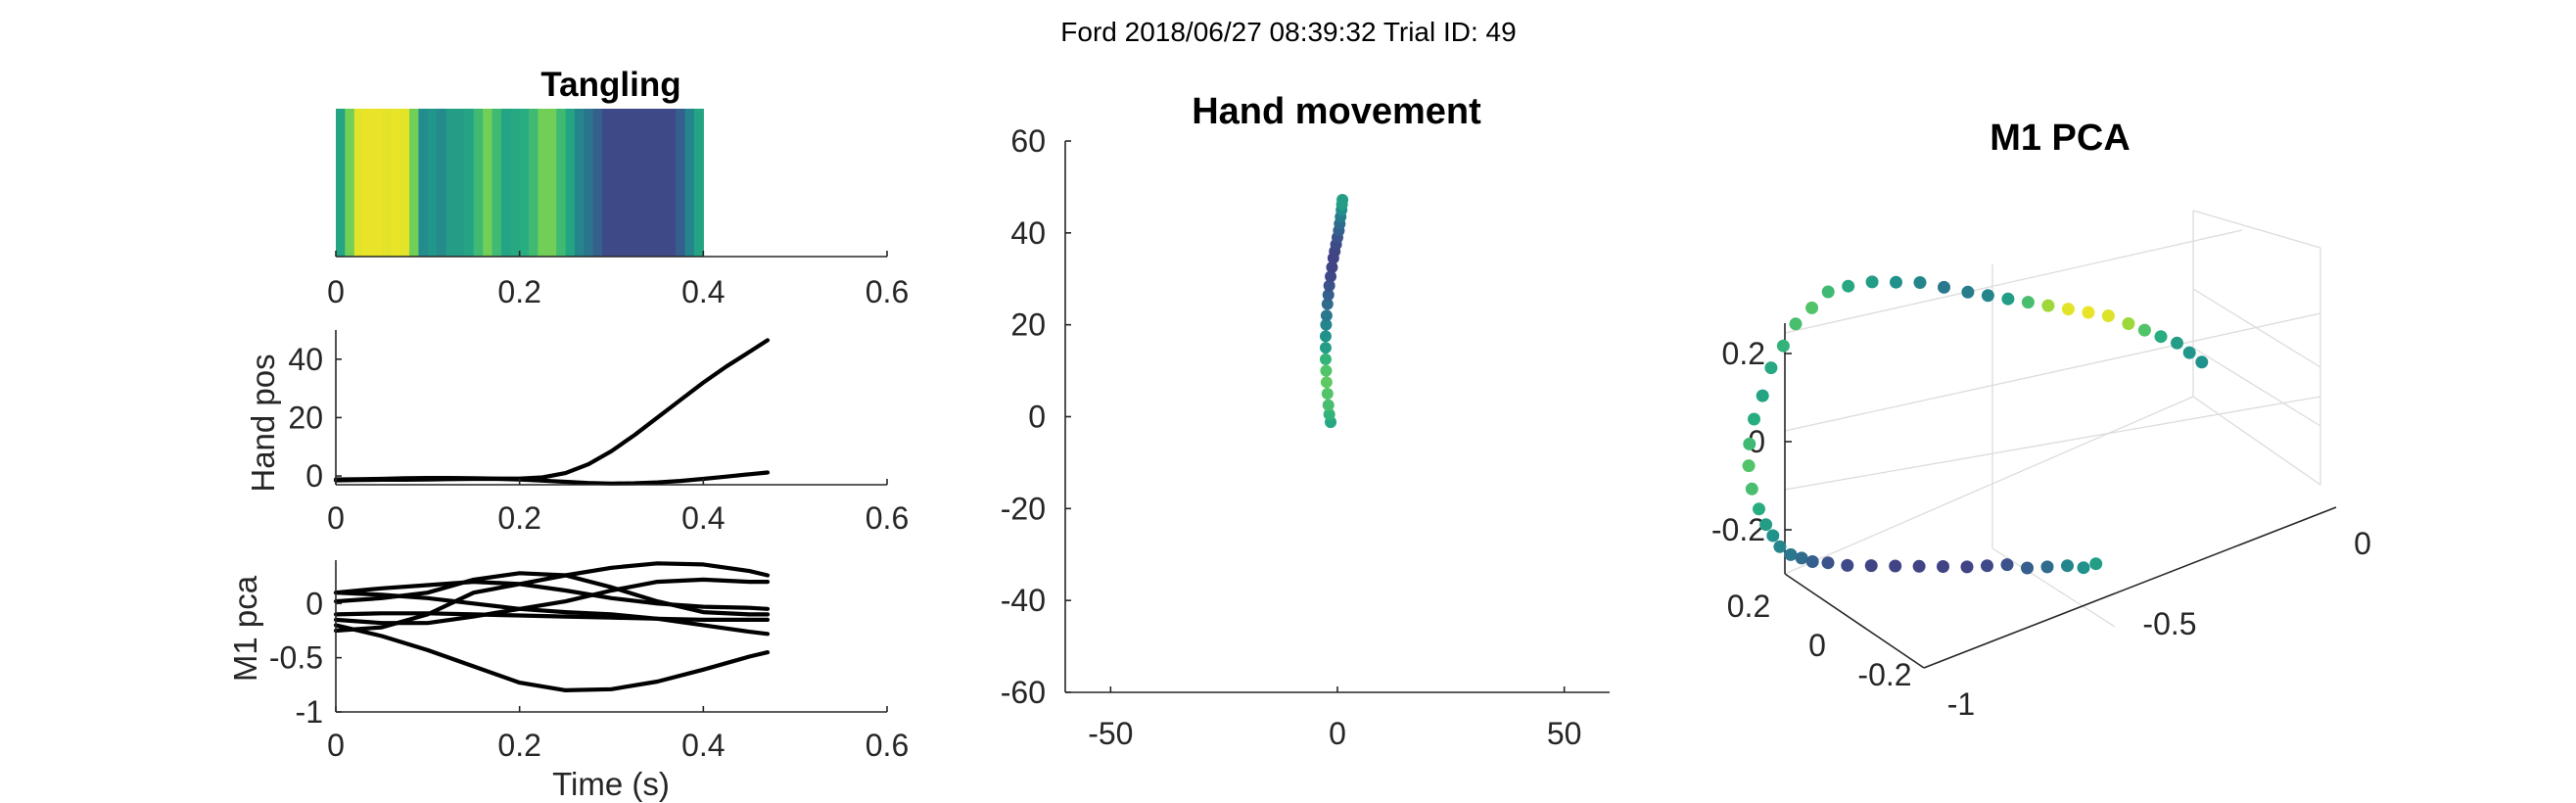 The image size is (2576, 803). I want to click on hand-movement-x-tick-label: -50, so click(1111, 733).